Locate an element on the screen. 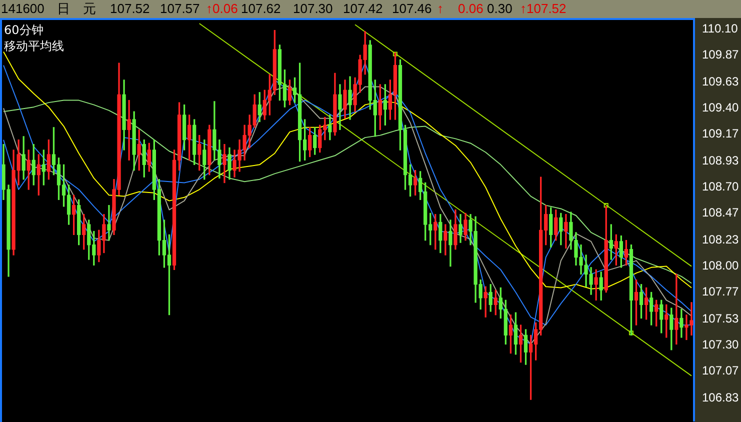 This screenshot has height=422, width=741. text: 107.46 is located at coordinates (412, 9).